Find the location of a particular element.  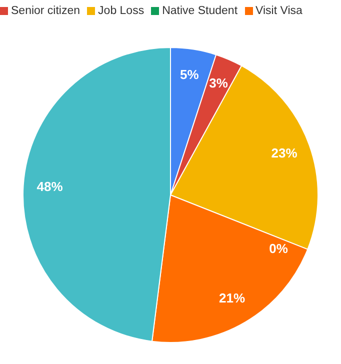

text: 0% is located at coordinates (278, 248).